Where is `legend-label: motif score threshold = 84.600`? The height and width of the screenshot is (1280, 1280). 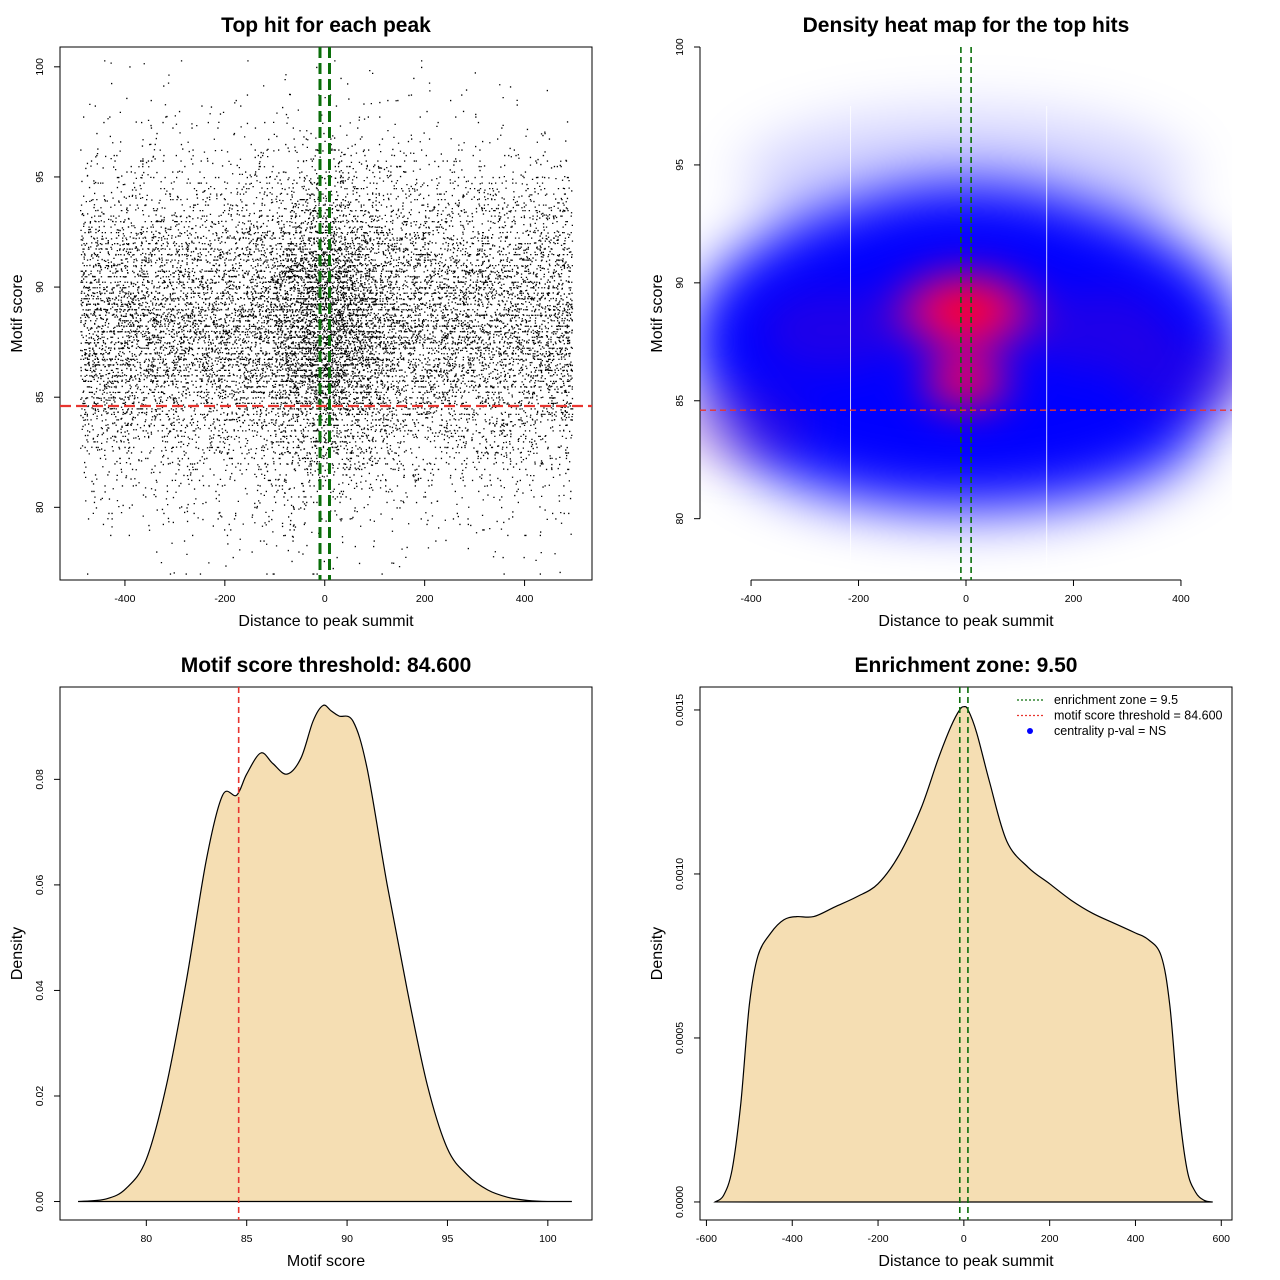
legend-label: motif score threshold = 84.600 is located at coordinates (1138, 716).